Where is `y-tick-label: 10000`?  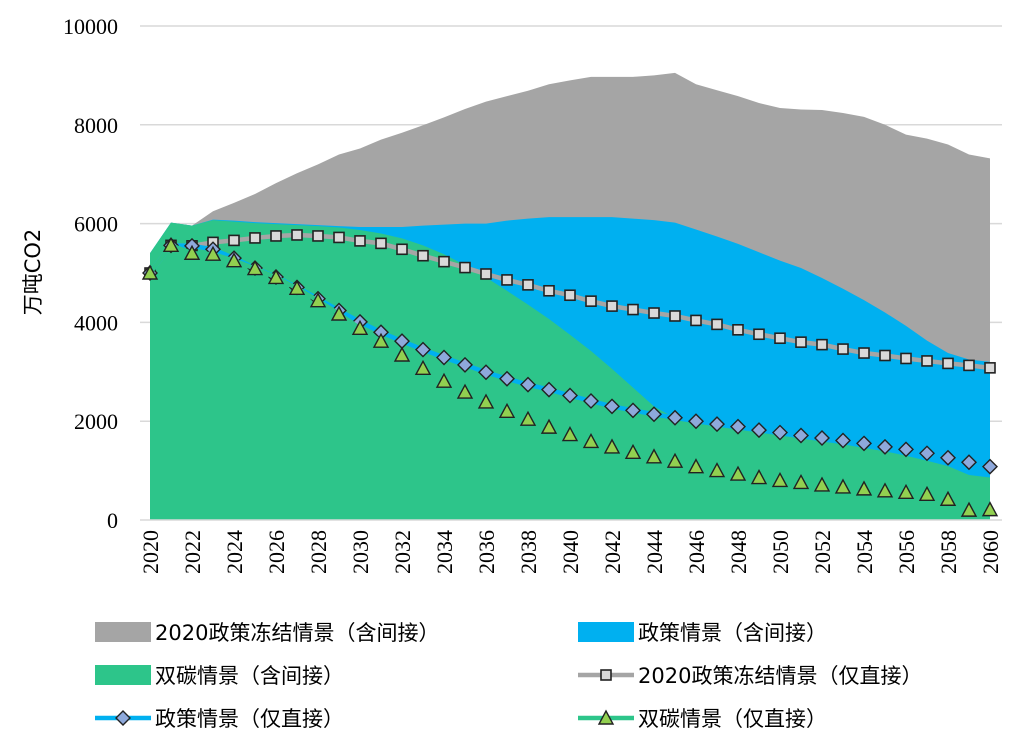
y-tick-label: 10000 is located at coordinates (90, 26).